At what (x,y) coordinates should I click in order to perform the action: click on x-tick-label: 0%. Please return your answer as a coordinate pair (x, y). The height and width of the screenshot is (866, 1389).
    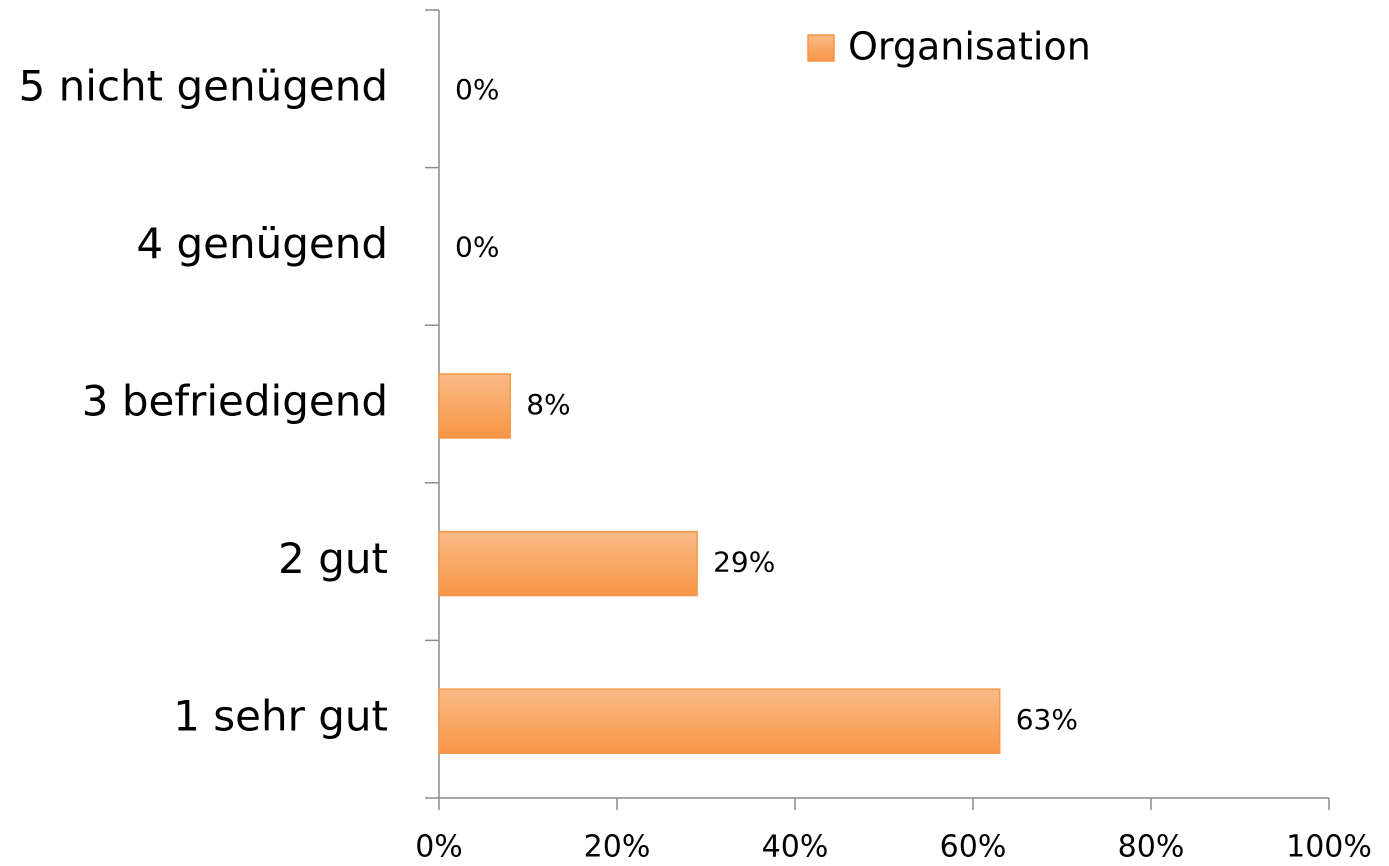
    Looking at the image, I should click on (439, 846).